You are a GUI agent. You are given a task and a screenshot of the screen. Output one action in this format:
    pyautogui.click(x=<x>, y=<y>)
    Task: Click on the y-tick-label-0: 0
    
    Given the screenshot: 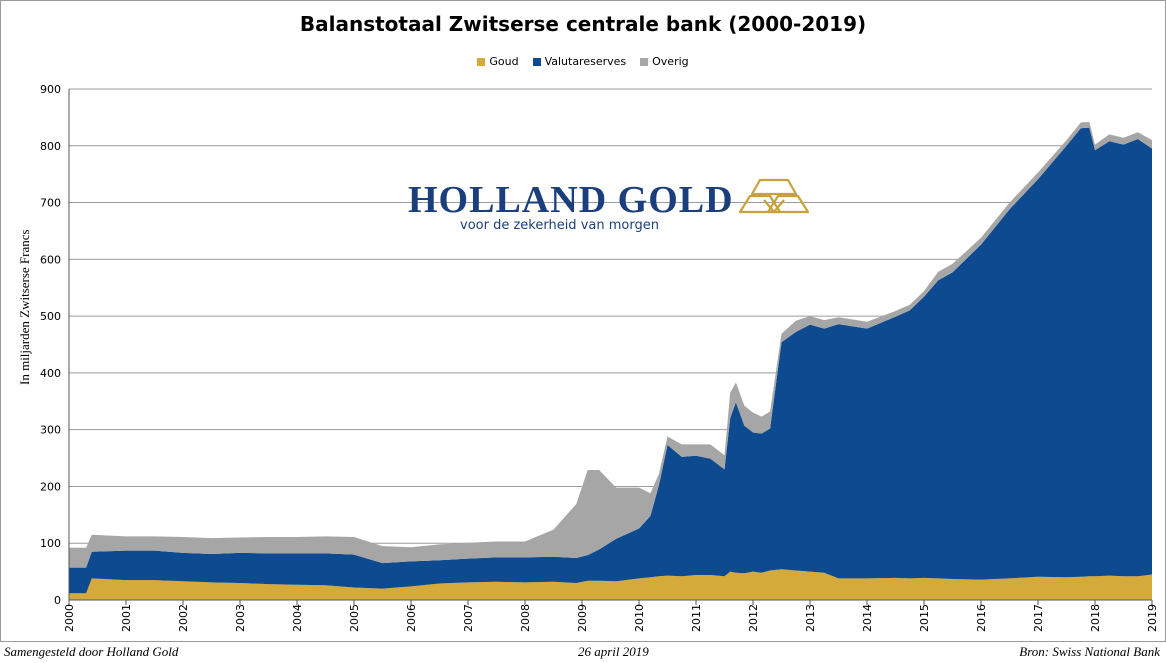 What is the action you would take?
    pyautogui.click(x=57, y=600)
    